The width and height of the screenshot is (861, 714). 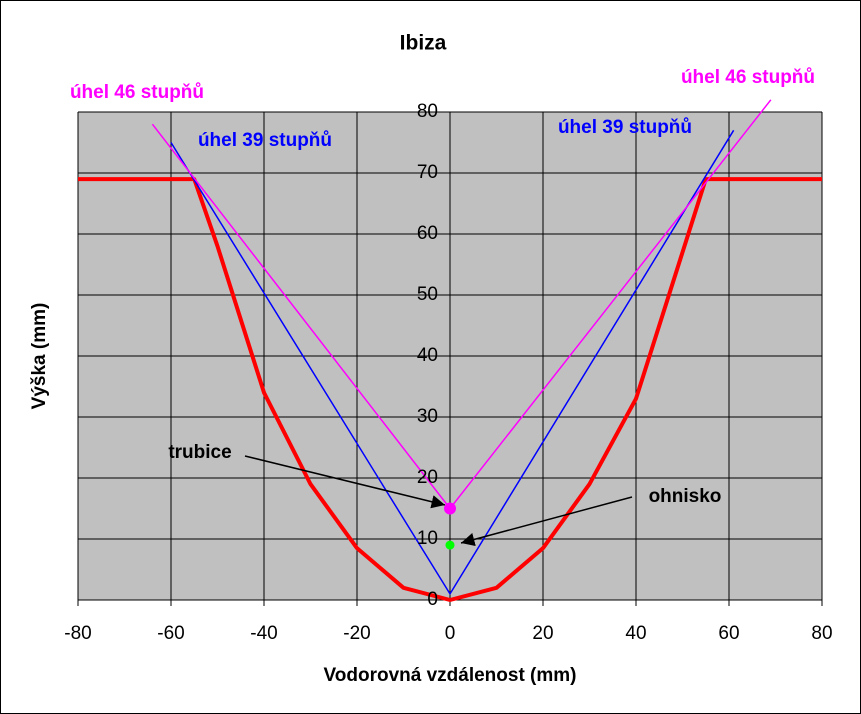 I want to click on y-tick-label: 30, so click(x=427, y=416).